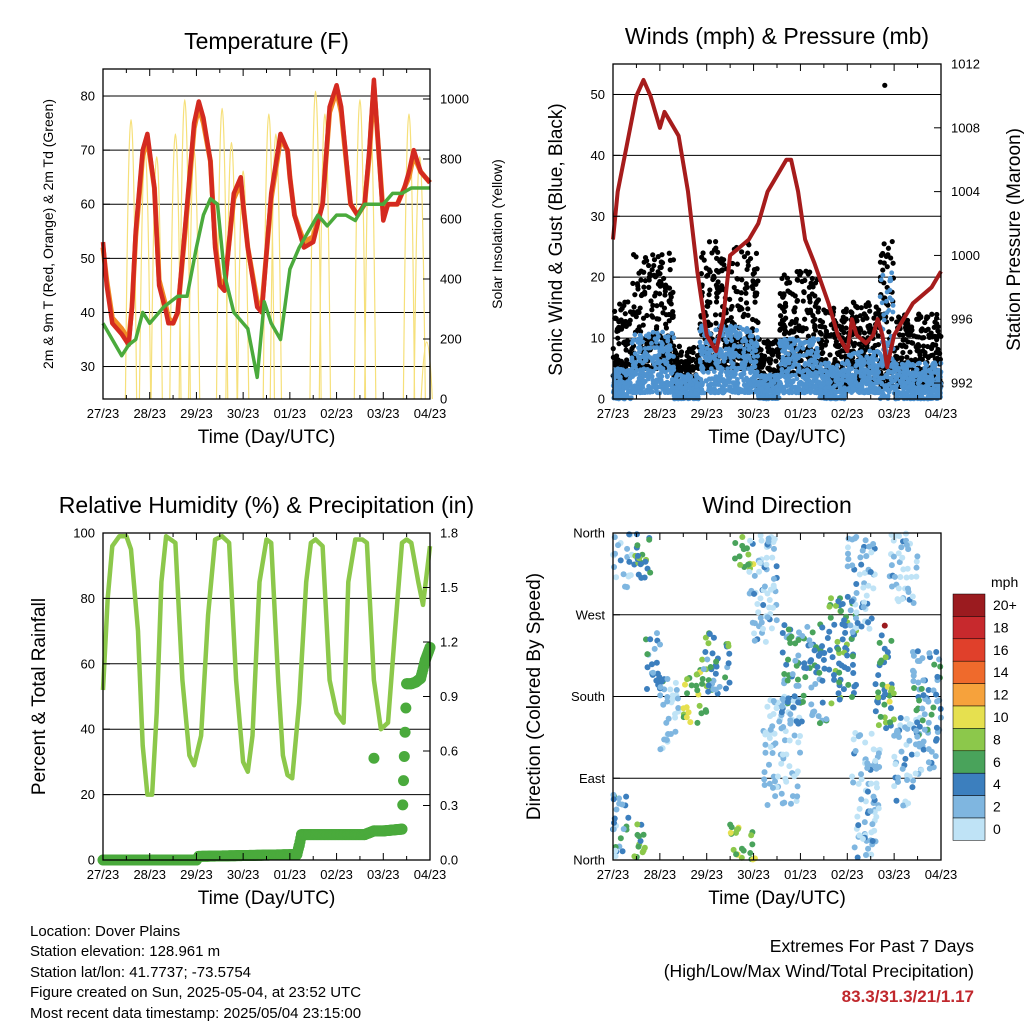 This screenshot has width=1024, height=1024. What do you see at coordinates (451, 279) in the screenshot?
I see `y2-tick-label: 400` at bounding box center [451, 279].